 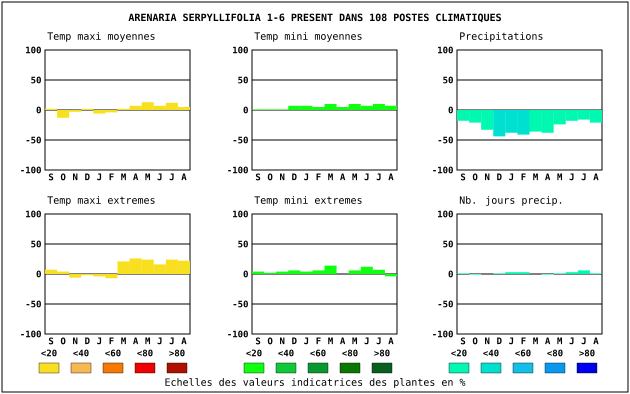 What do you see at coordinates (101, 201) in the screenshot?
I see `chart-title: Temp maxi extremes` at bounding box center [101, 201].